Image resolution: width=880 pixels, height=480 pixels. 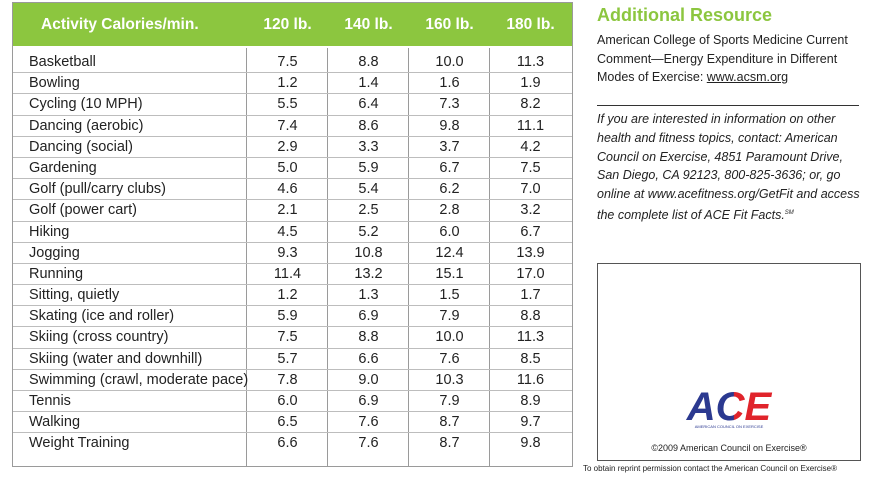 What do you see at coordinates (287, 210) in the screenshot?
I see `value-120-cell: 2.1` at bounding box center [287, 210].